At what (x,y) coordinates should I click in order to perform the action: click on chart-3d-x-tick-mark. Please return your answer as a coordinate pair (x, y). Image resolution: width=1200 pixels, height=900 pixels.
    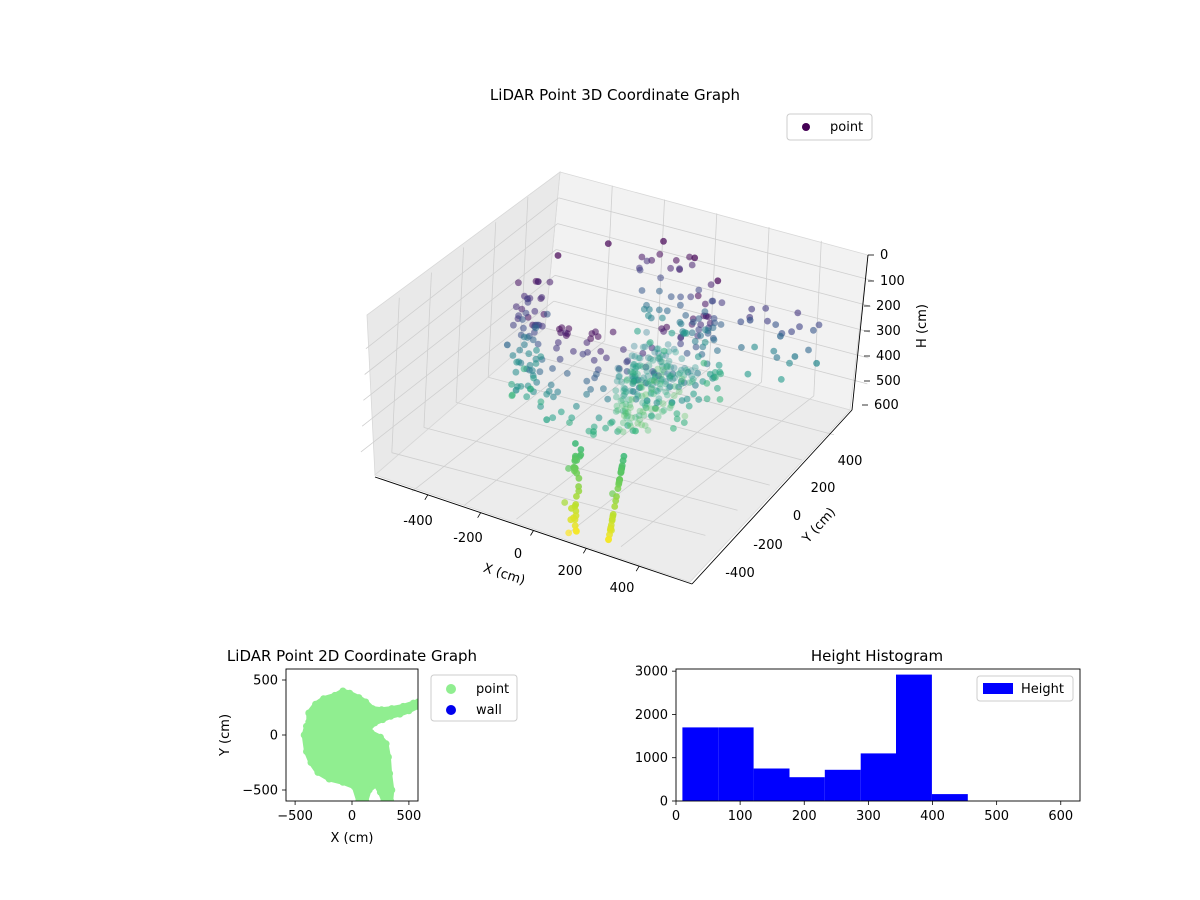
    Looking at the image, I should click on (637, 568).